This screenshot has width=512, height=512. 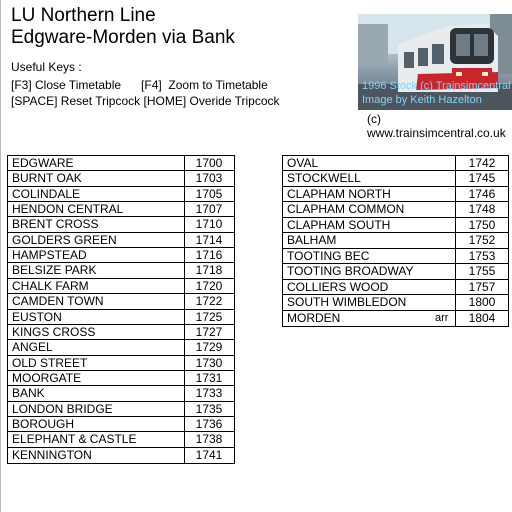 I want to click on arrival-note: arr, so click(x=442, y=317).